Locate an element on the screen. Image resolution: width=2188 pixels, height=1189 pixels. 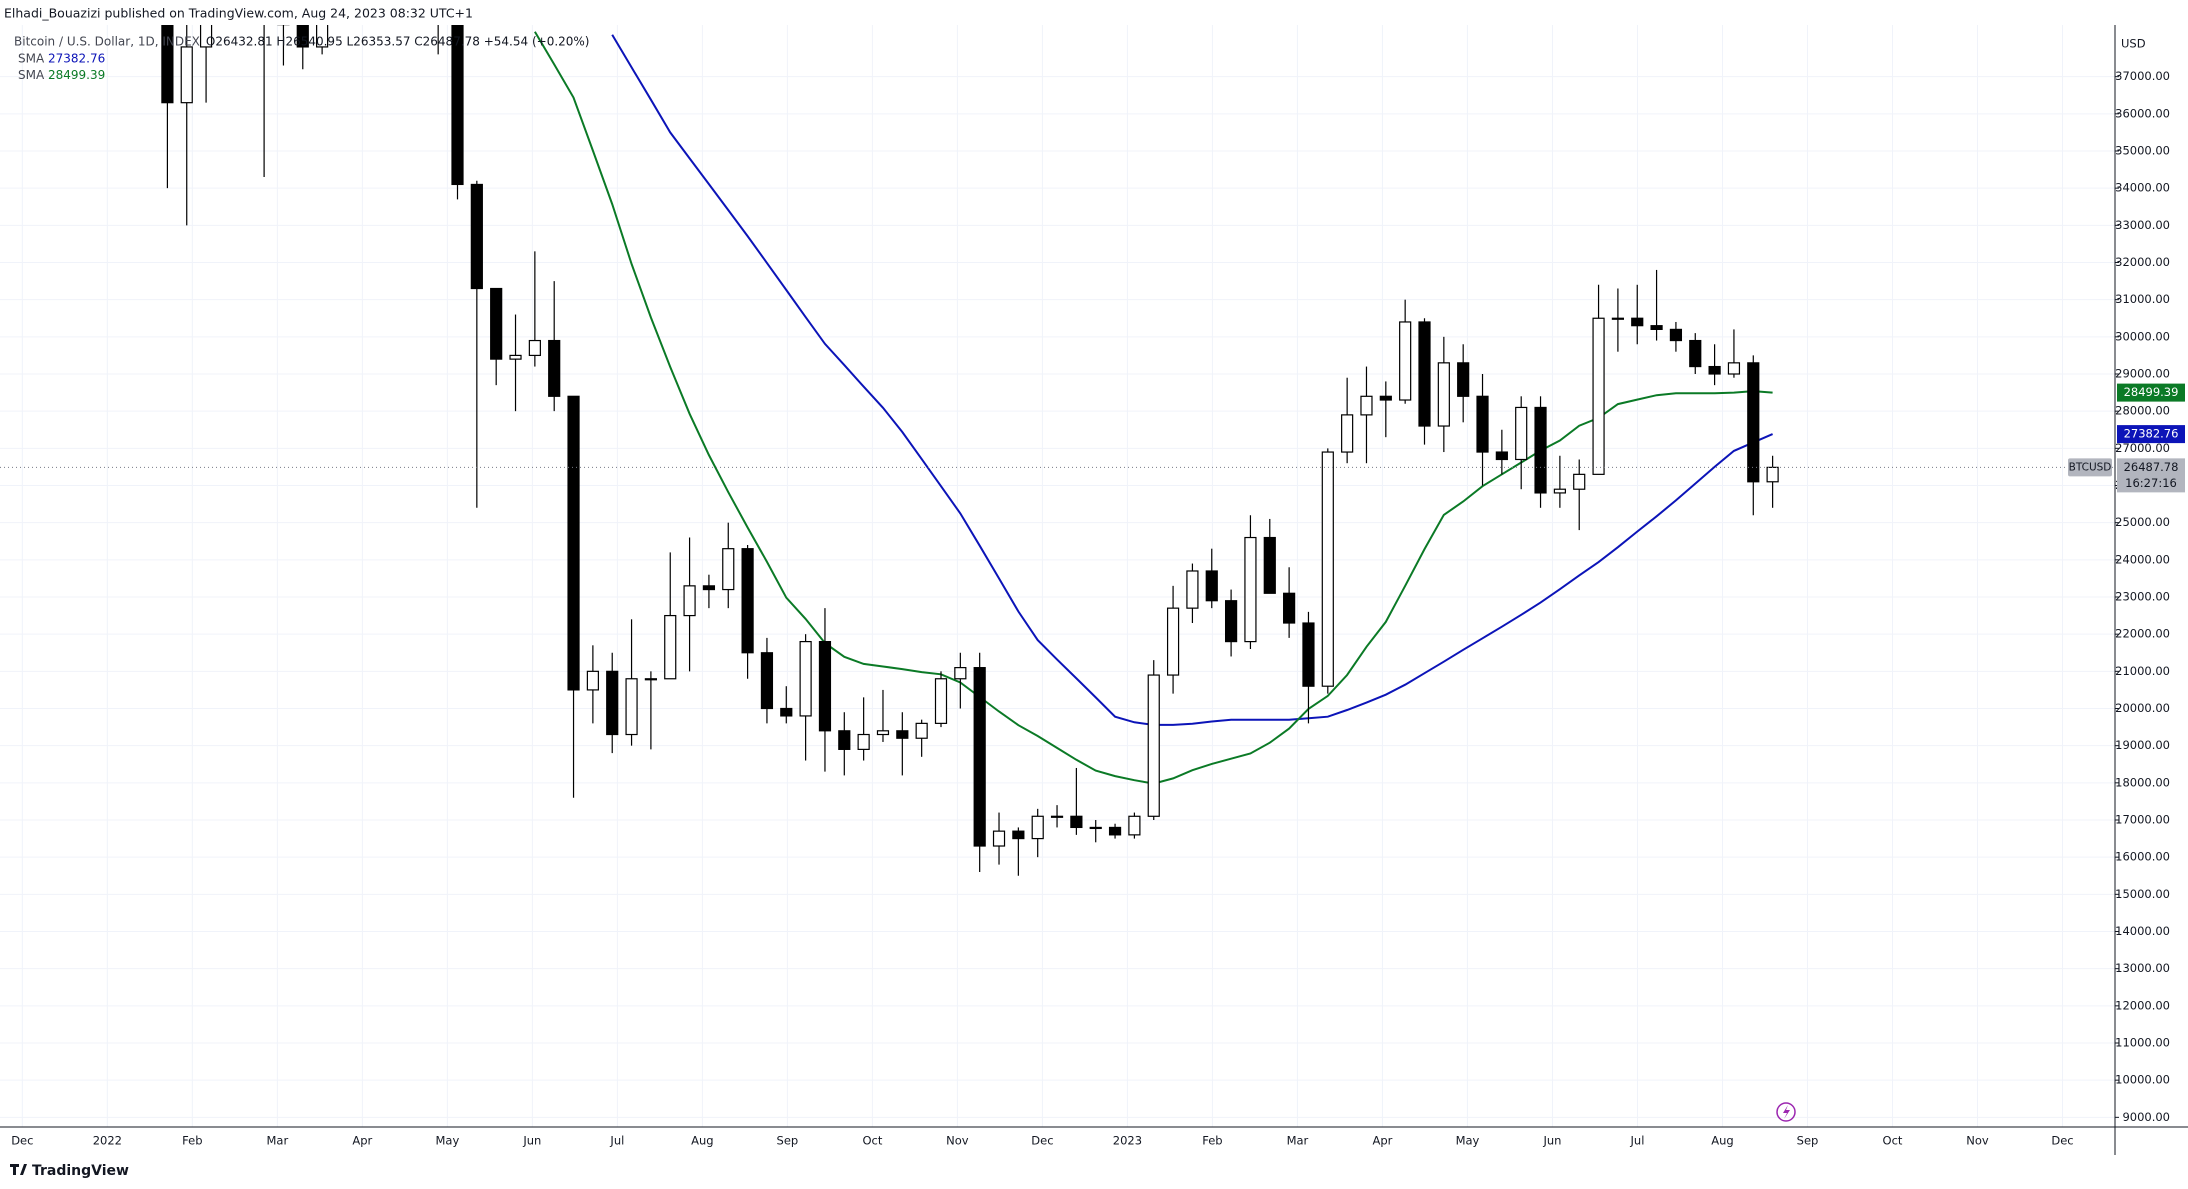
y-tick-label: 29000.00 is located at coordinates (2142, 373).